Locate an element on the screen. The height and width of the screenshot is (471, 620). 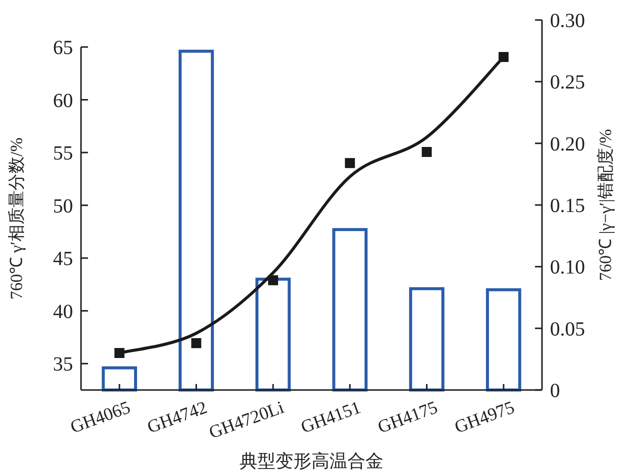
y2-tick-label: 0.30 is located at coordinates (567, 21).